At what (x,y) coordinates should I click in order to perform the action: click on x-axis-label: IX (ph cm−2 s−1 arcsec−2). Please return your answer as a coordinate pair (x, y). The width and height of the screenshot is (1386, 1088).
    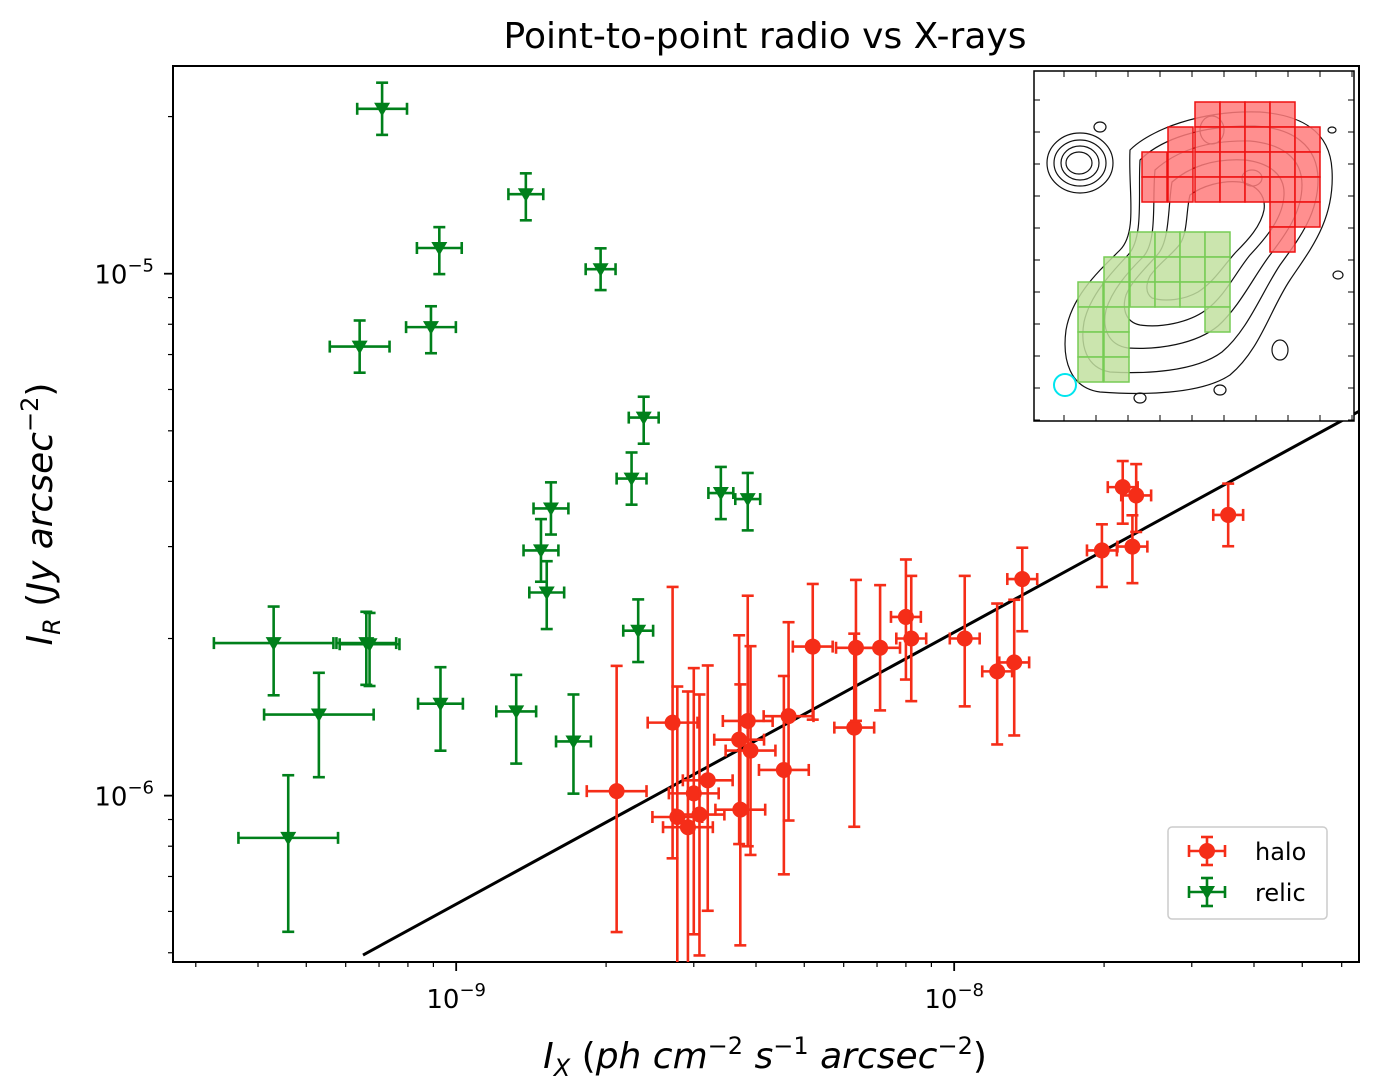
    Looking at the image, I should click on (765, 1057).